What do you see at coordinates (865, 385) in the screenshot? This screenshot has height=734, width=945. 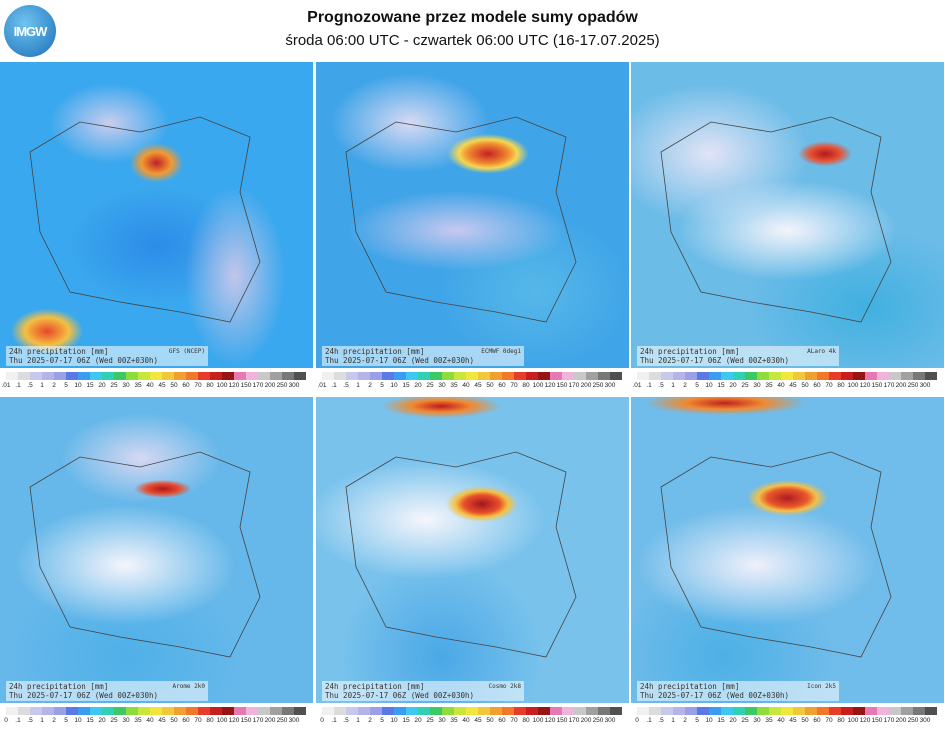 I see `colorbar-label: 120` at bounding box center [865, 385].